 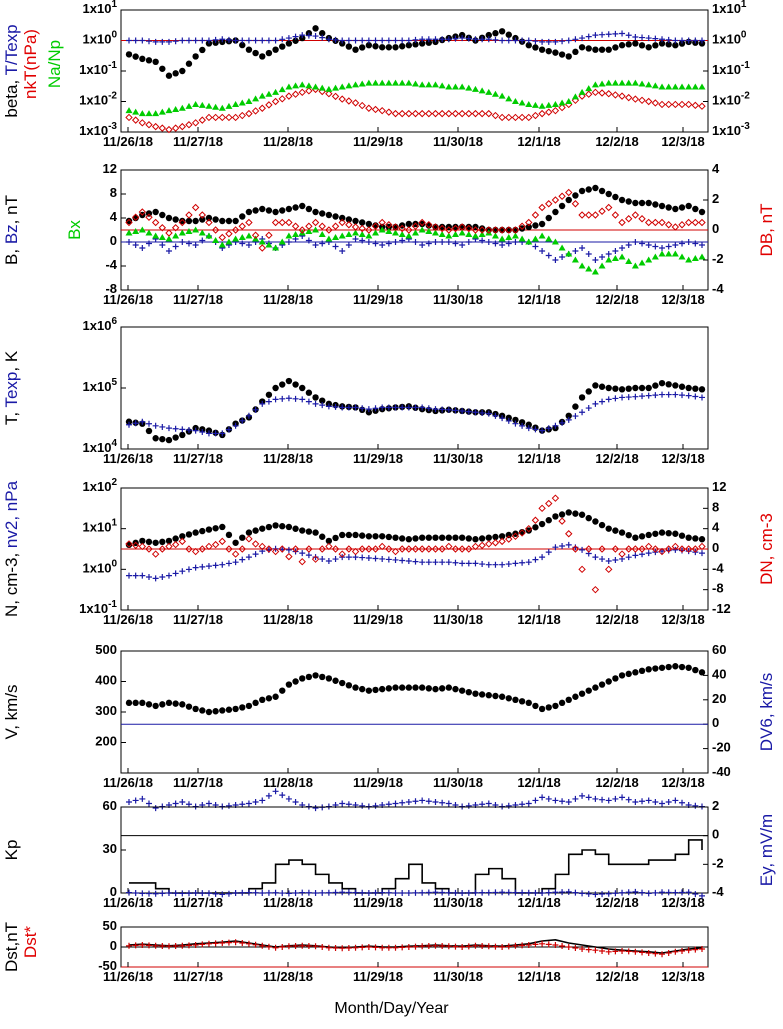 I want to click on y-tick-label: 0, so click(x=113, y=240).